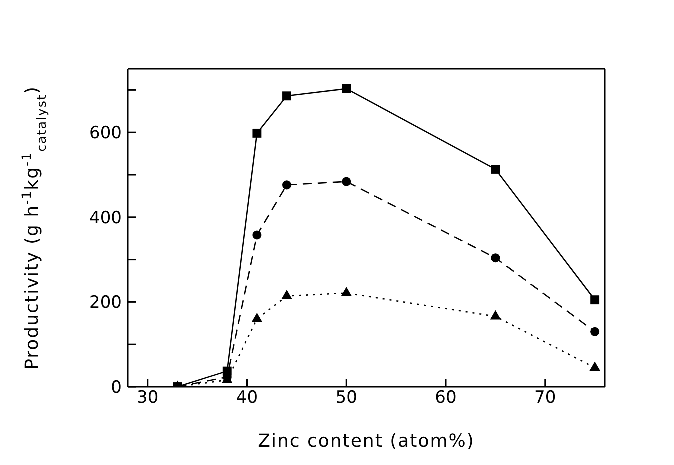 The width and height of the screenshot is (674, 465). I want to click on x-tick-label: 50, so click(347, 398).